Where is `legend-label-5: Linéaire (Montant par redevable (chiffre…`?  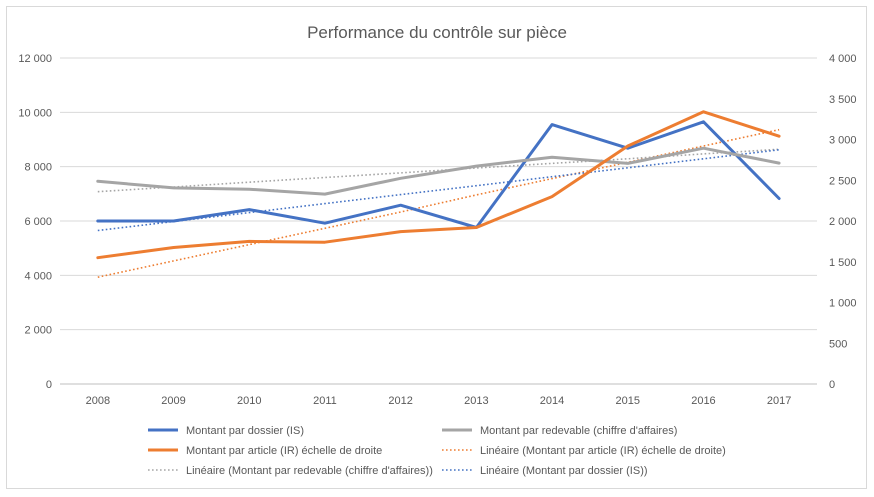
legend-label-5: Linéaire (Montant par redevable (chiffre… is located at coordinates (309, 471).